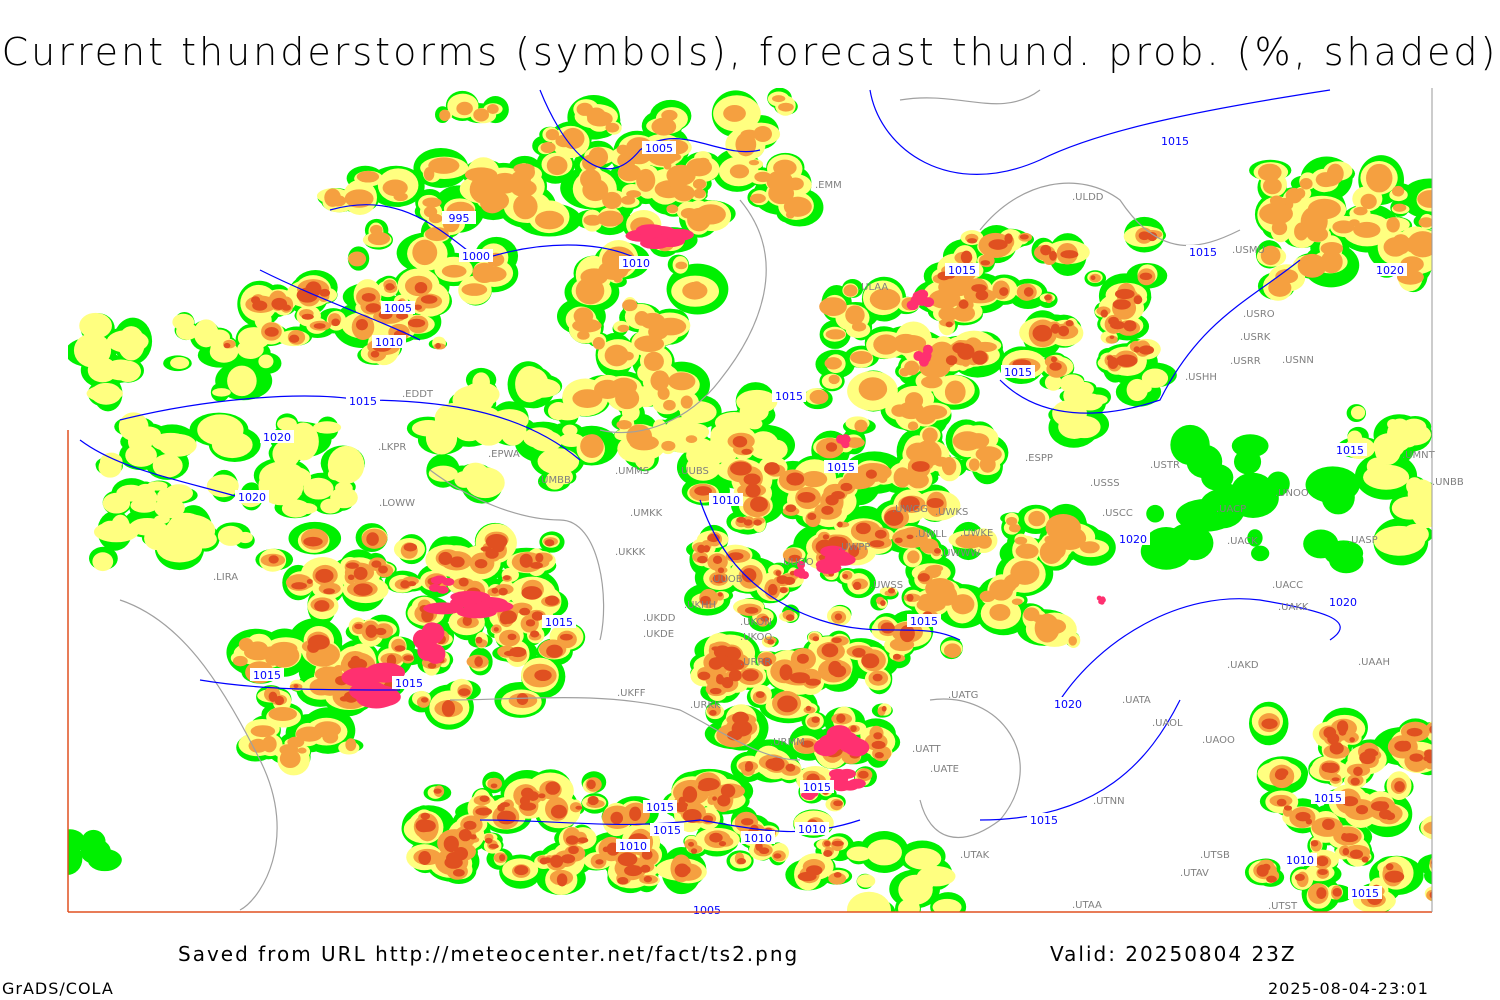 This screenshot has width=1500, height=1000. I want to click on station-label: .USRO, so click(1259, 314).